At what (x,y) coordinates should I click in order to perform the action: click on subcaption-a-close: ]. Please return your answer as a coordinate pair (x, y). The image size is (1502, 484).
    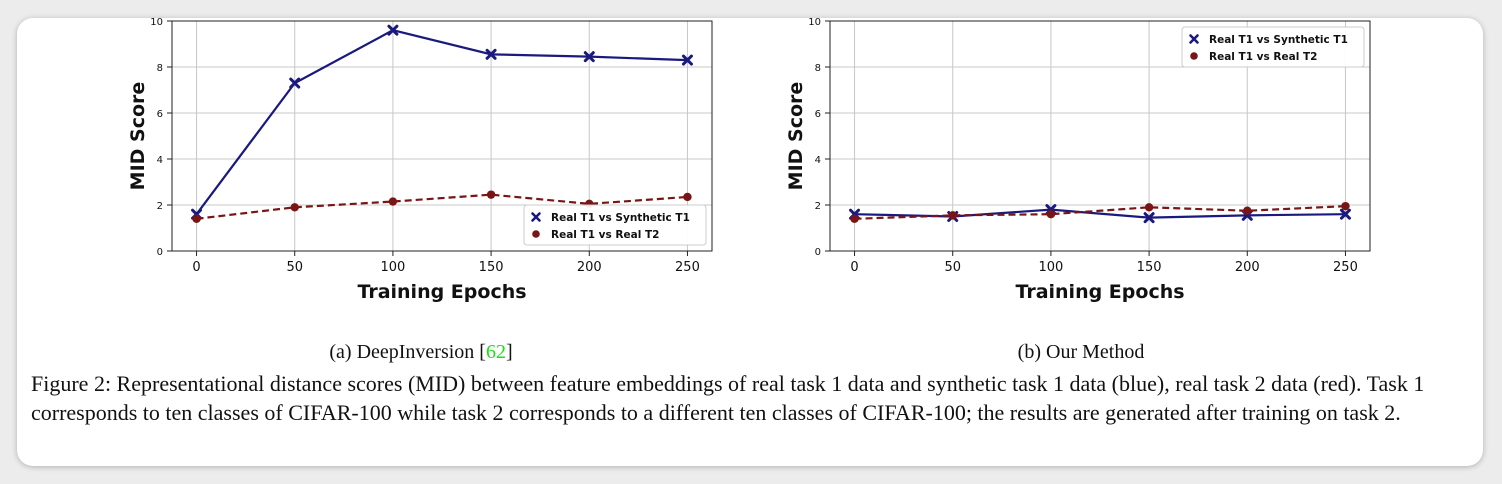
    Looking at the image, I should click on (509, 352).